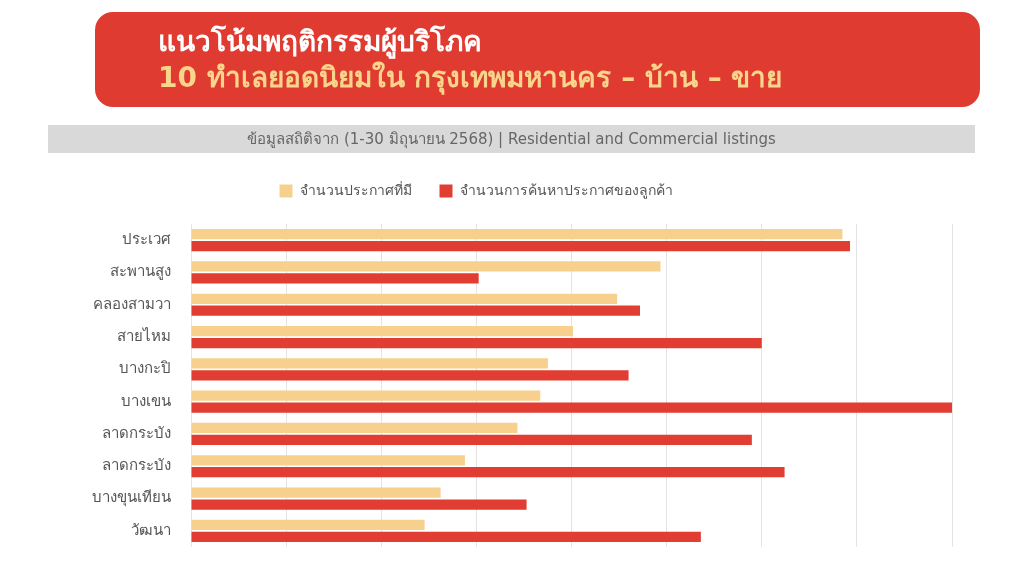 The width and height of the screenshot is (1024, 576). Describe the element at coordinates (146, 239) in the screenshot. I see `y-tick-label: ประเวศ` at that location.